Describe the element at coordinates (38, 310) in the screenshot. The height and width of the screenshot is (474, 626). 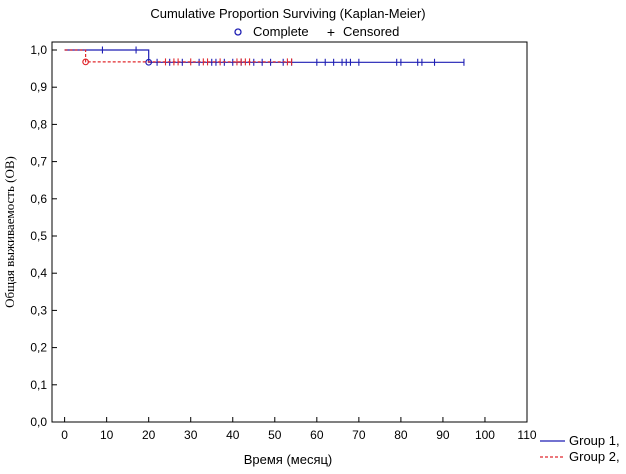
I see `y-tick-label: 0,3` at that location.